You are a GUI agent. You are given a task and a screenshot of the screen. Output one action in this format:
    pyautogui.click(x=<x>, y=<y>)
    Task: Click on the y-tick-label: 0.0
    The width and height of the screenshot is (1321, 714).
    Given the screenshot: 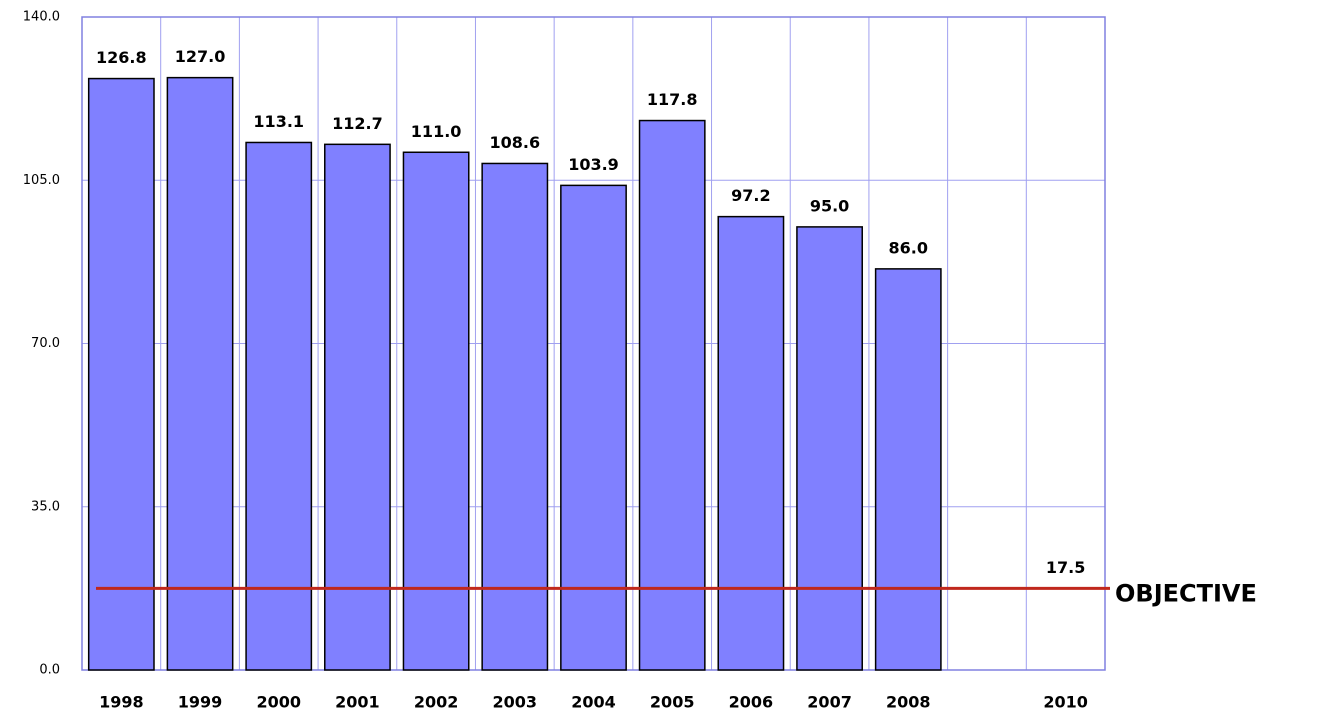 What is the action you would take?
    pyautogui.click(x=49, y=670)
    